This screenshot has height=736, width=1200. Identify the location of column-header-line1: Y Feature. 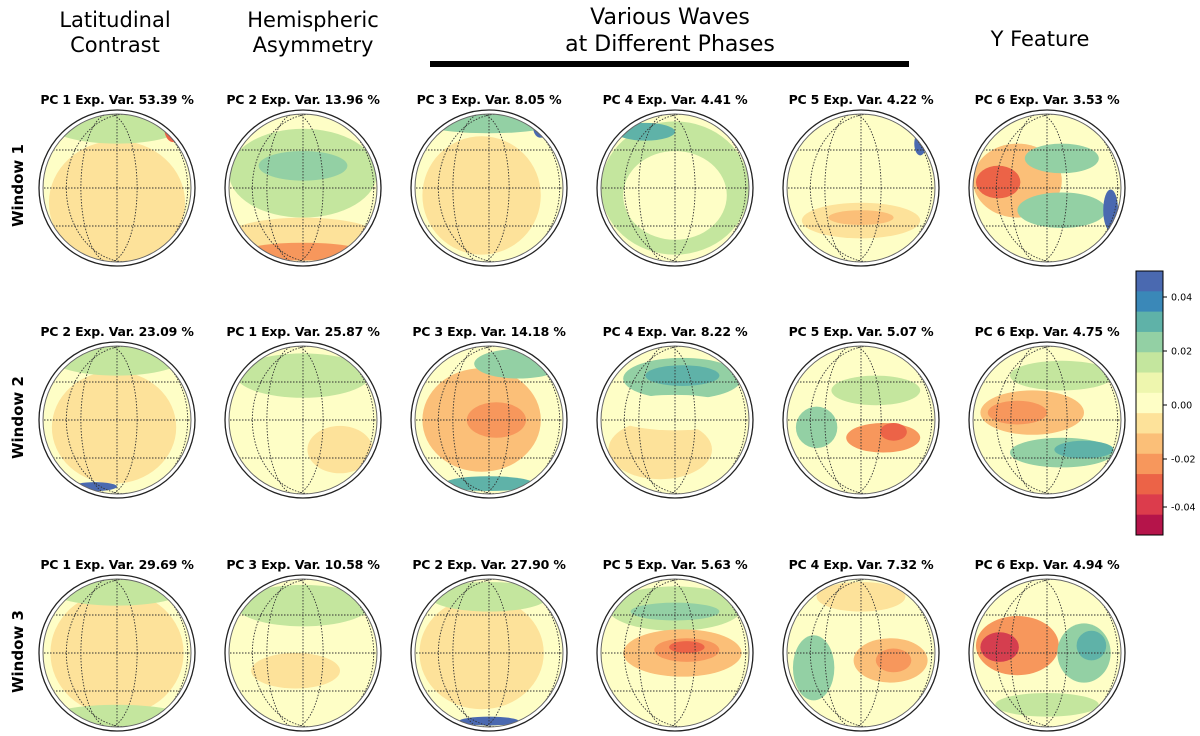
(1040, 39).